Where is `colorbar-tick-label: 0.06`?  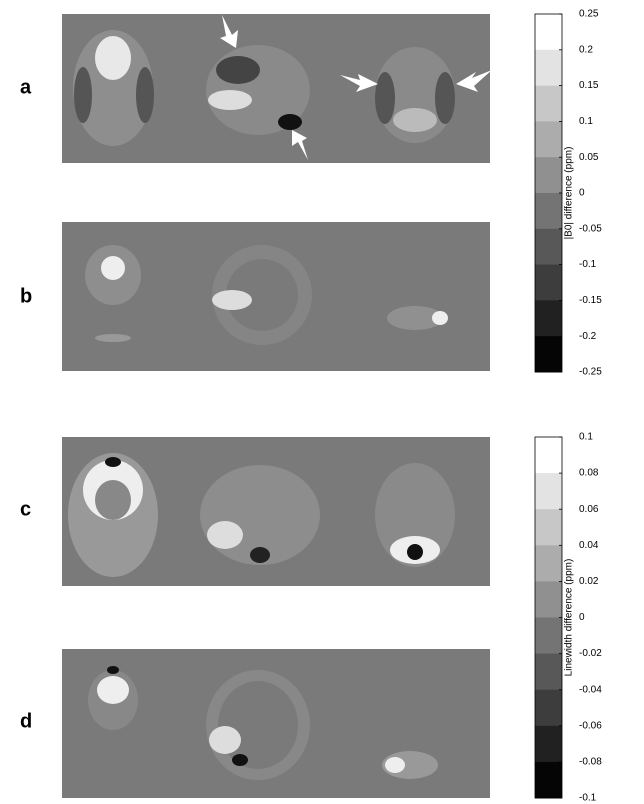 colorbar-tick-label: 0.06 is located at coordinates (589, 509).